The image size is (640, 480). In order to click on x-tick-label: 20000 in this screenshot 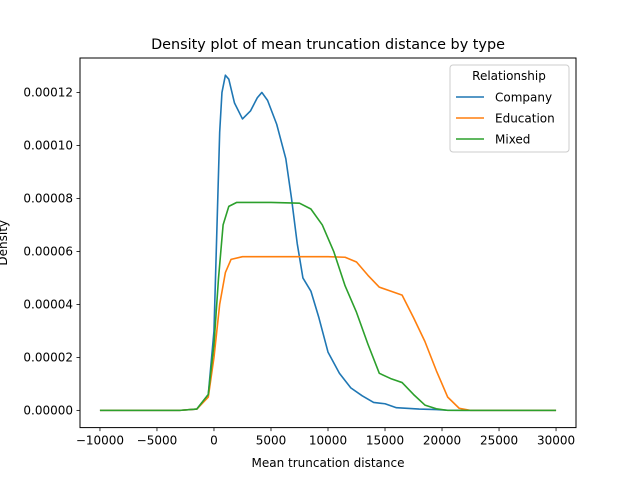, I will do `click(442, 441)`.